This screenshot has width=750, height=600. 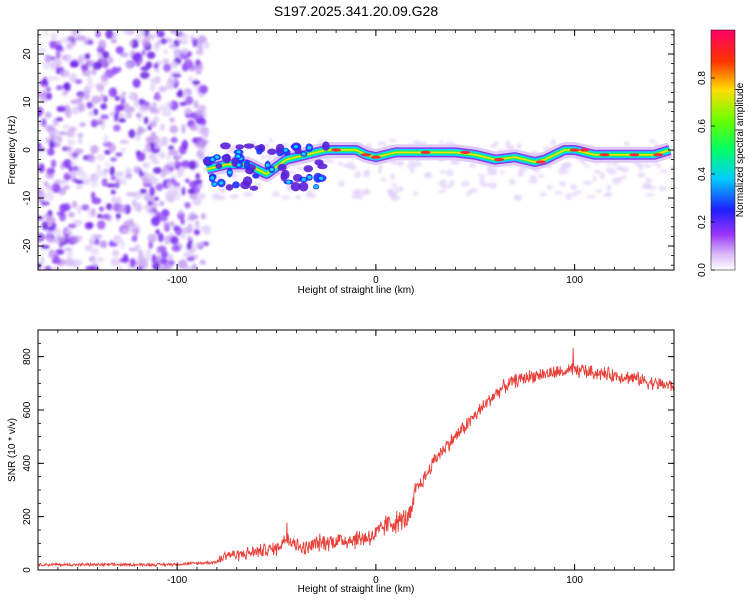 I want to click on x-tick-label: 100, so click(x=574, y=580).